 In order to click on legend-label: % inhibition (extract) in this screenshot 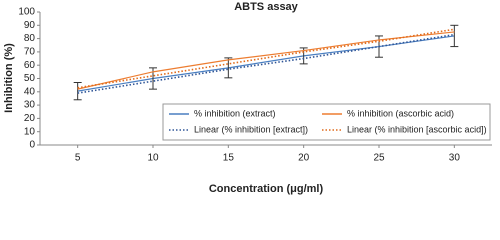, I will do `click(235, 113)`.